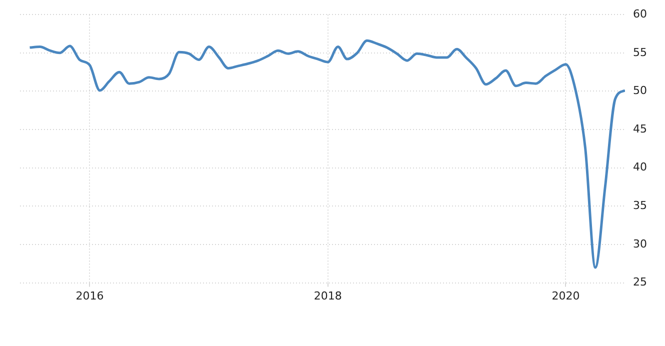 Image resolution: width=665 pixels, height=346 pixels. I want to click on y-tick-label: 30, so click(640, 243).